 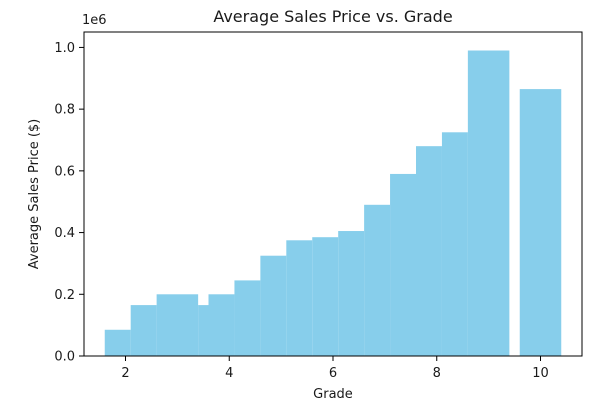 I want to click on chart-title: Average Sales Price vs. Grade, so click(x=332, y=16).